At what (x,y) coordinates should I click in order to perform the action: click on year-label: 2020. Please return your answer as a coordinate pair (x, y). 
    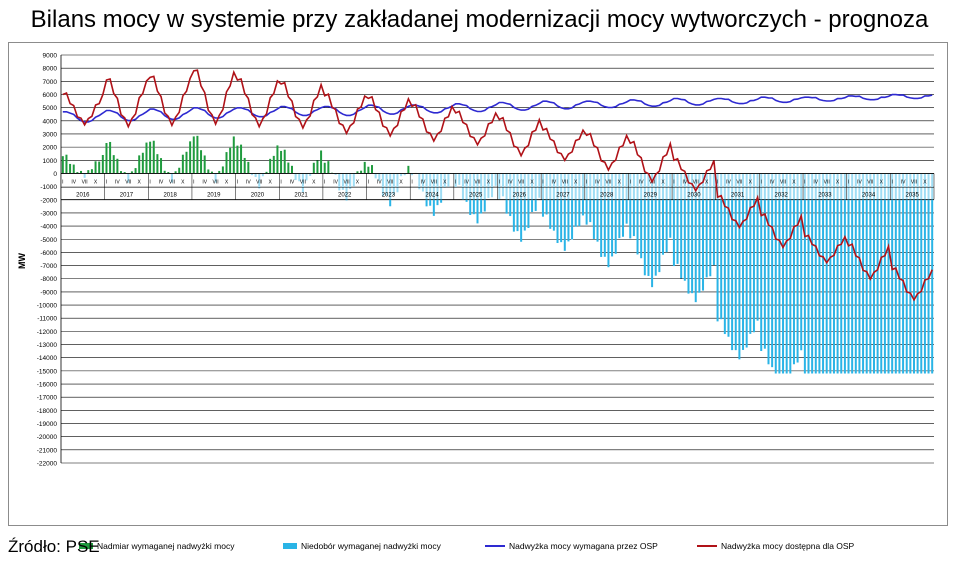
    Looking at the image, I should click on (258, 195).